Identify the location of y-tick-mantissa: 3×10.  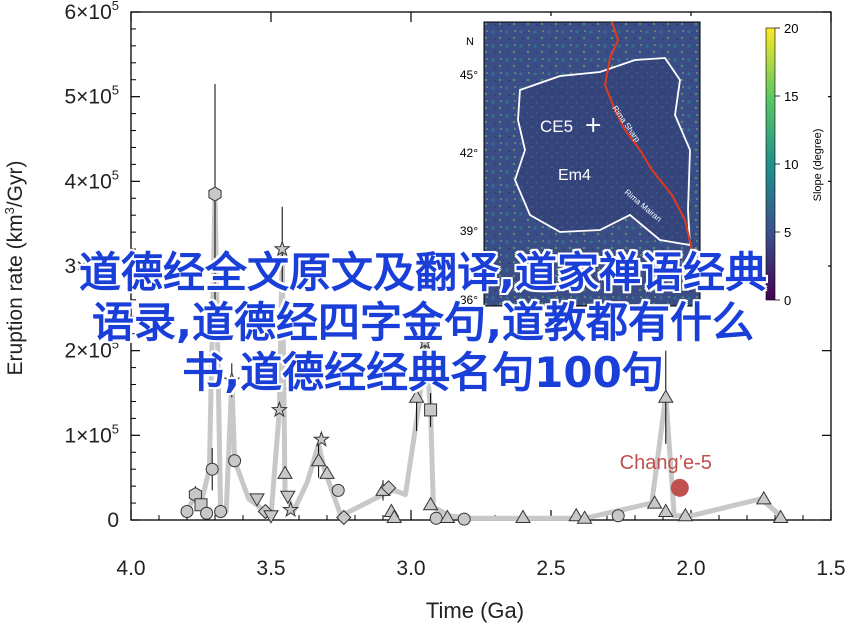
(87, 266).